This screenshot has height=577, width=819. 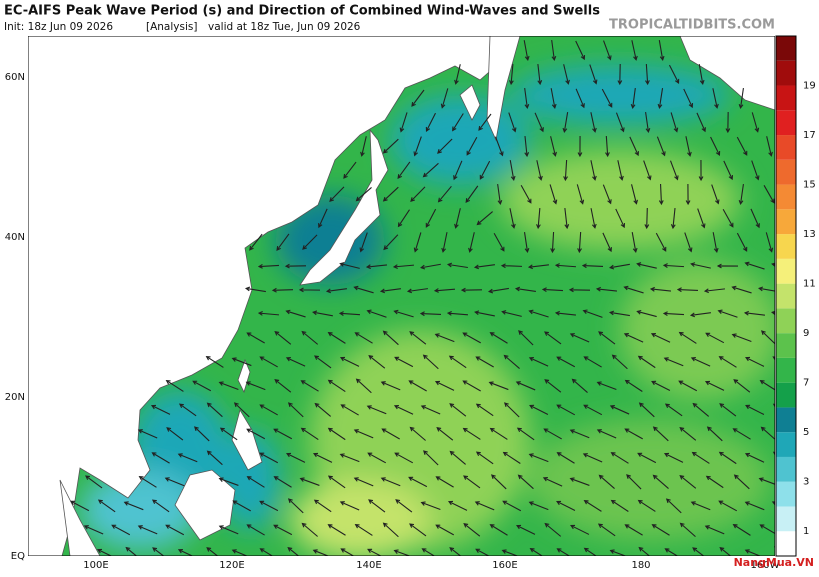 I want to click on init-time: Init: 18z Jun 09 2026, so click(x=58, y=27).